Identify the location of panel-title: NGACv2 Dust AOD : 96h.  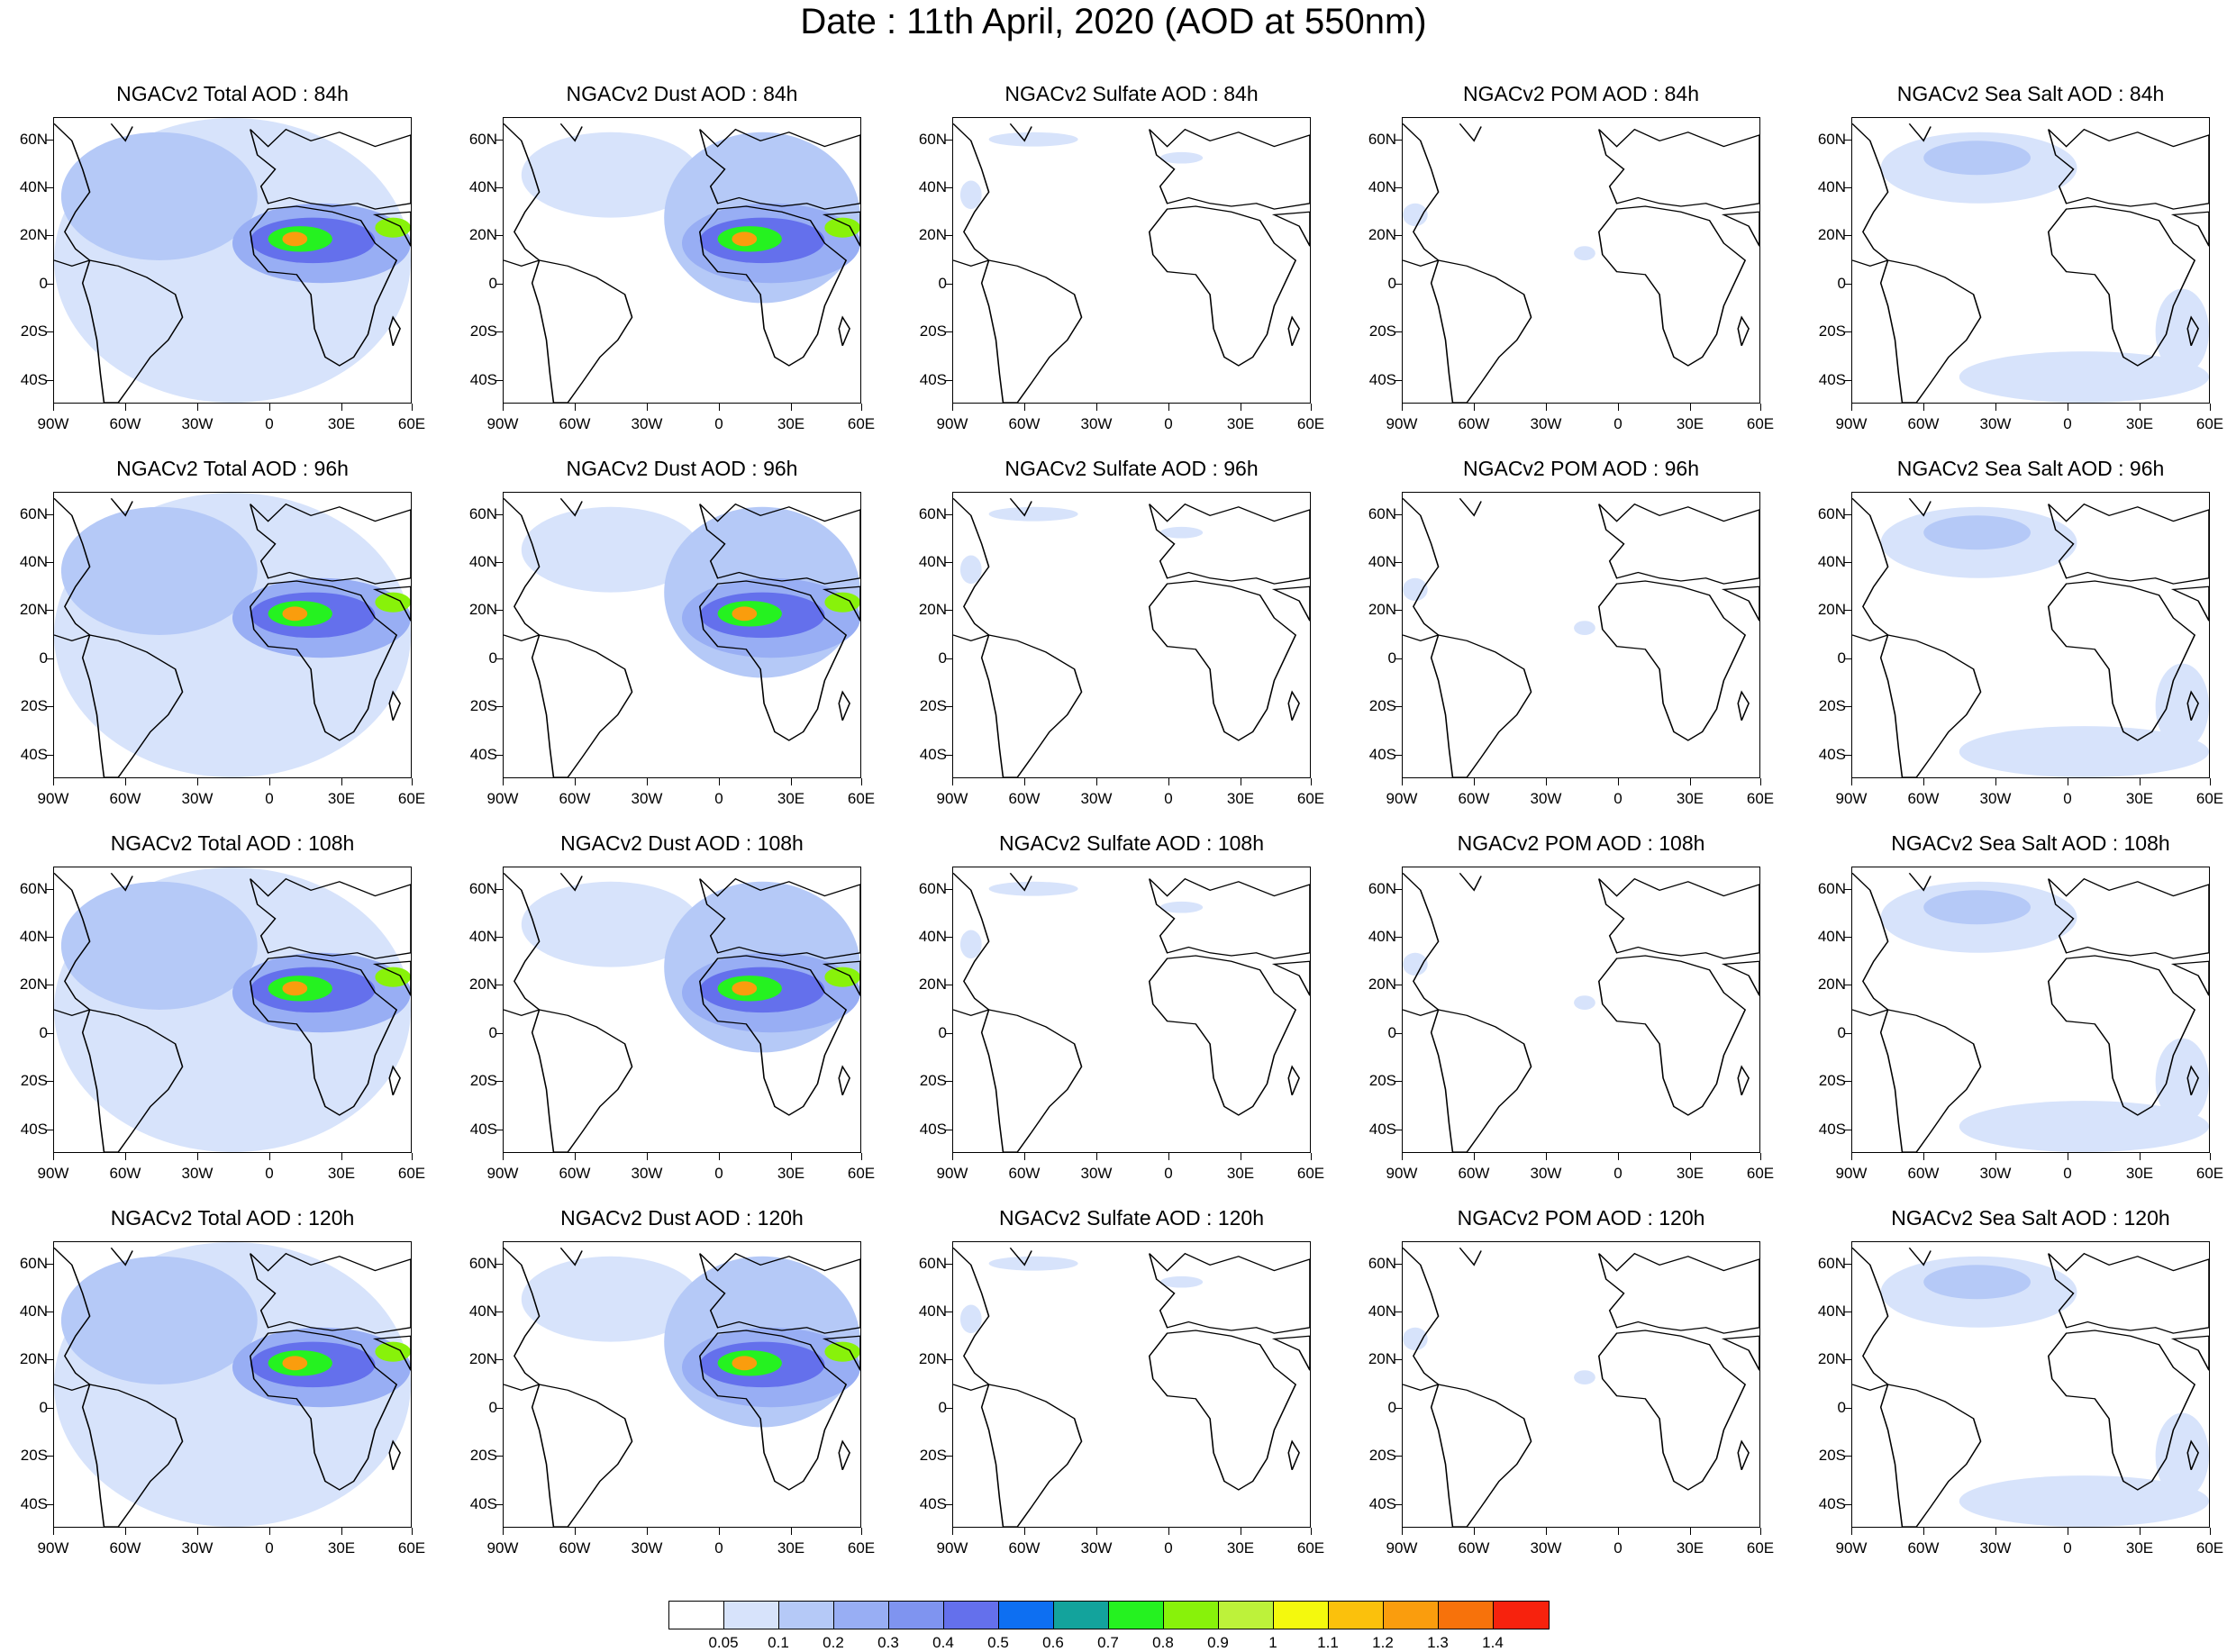
(682, 468).